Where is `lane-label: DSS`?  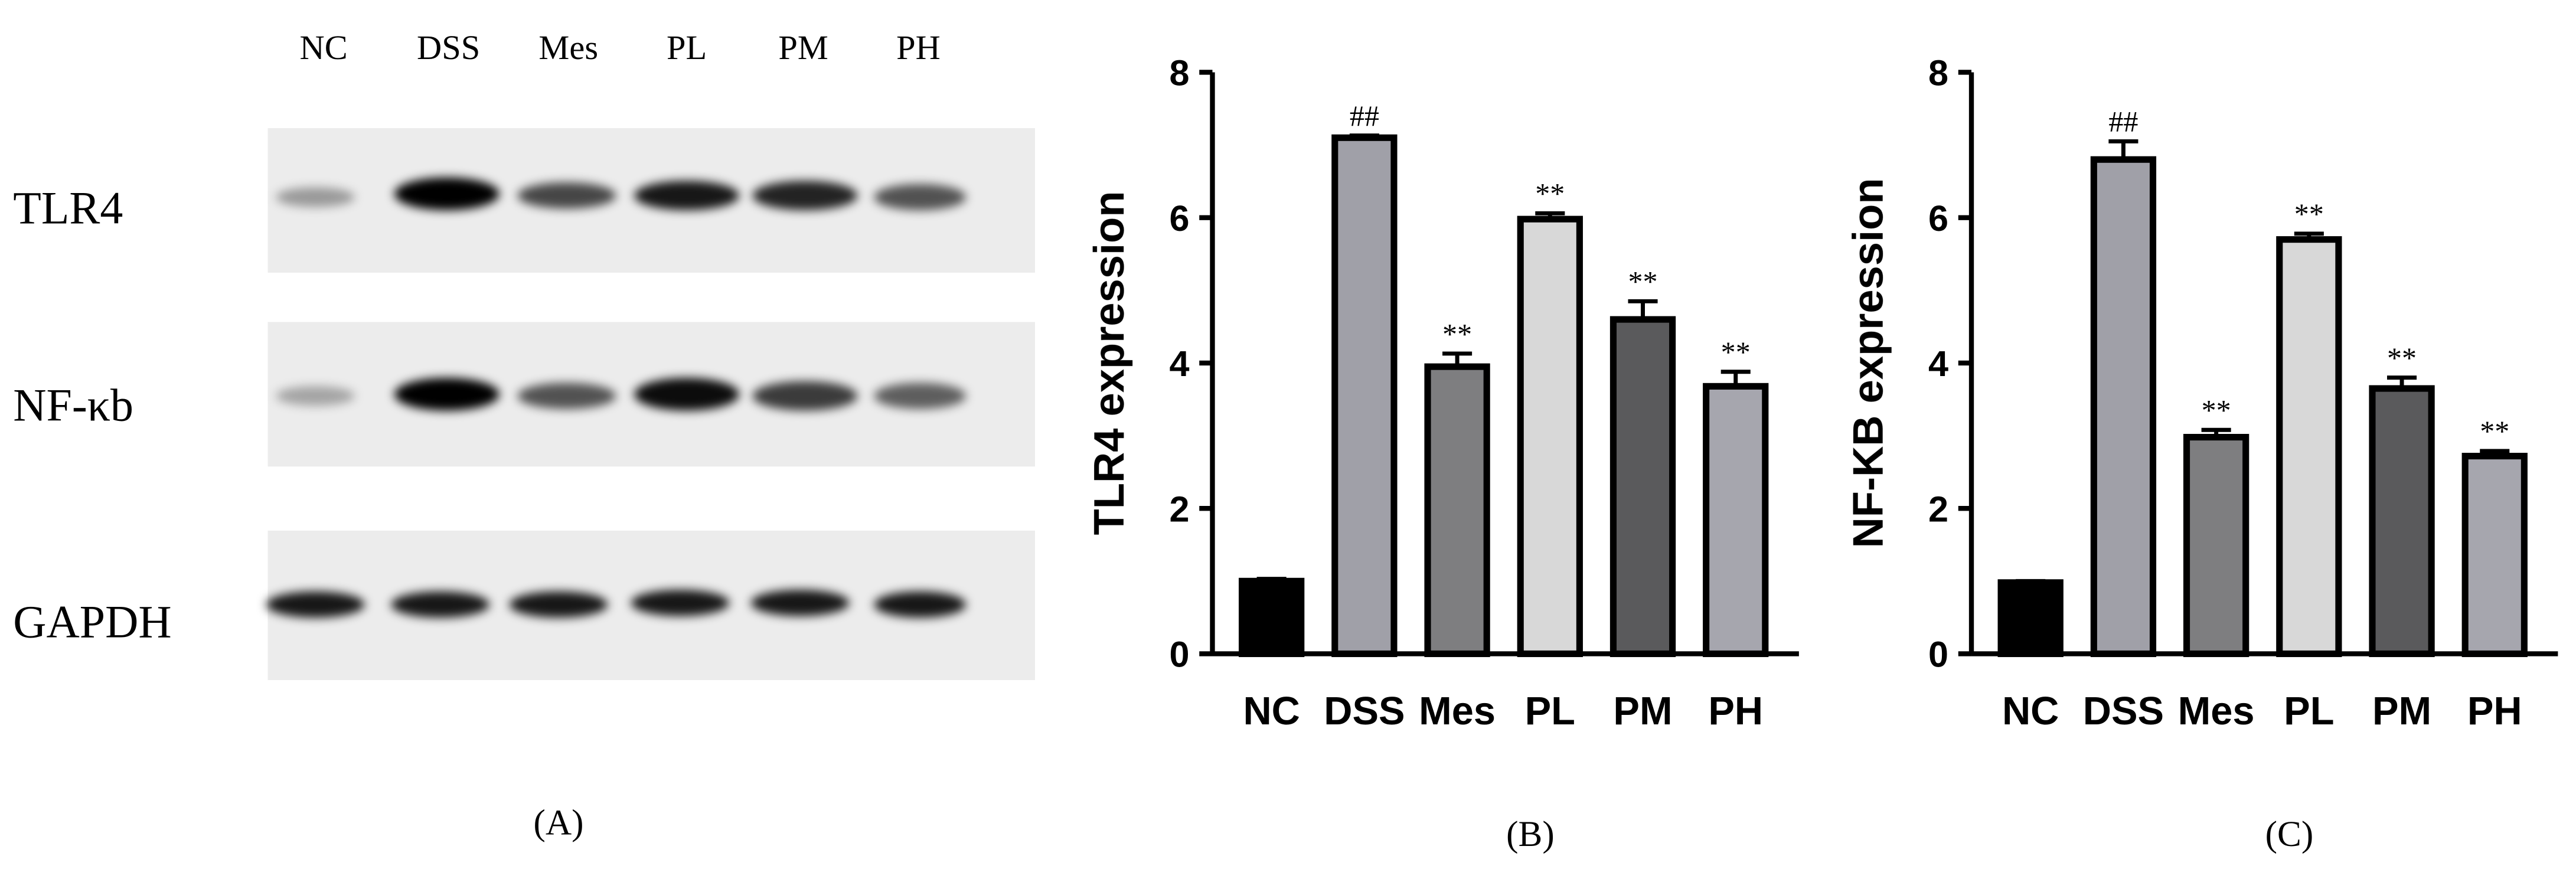
lane-label: DSS is located at coordinates (448, 47).